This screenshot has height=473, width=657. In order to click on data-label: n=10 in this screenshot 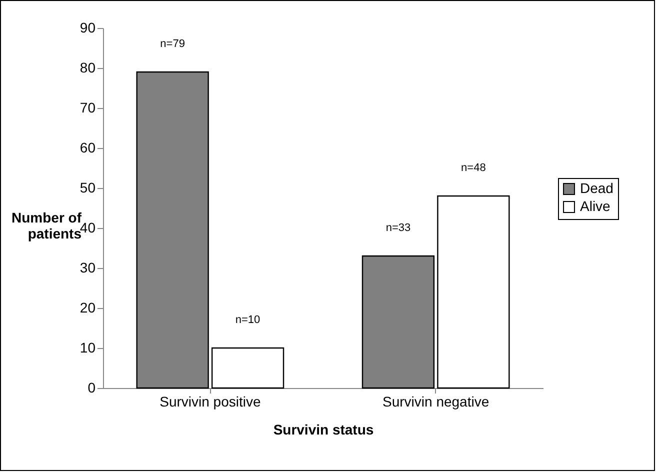, I will do `click(247, 320)`.